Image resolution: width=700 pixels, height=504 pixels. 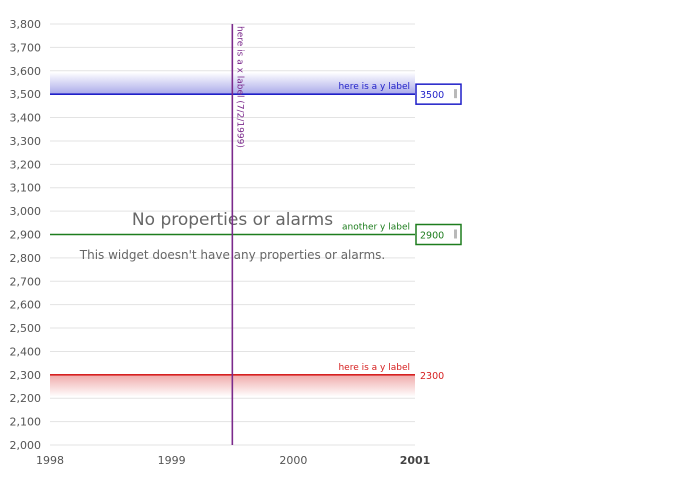 What do you see at coordinates (26, 141) in the screenshot?
I see `y-tick-label: 3,300` at bounding box center [26, 141].